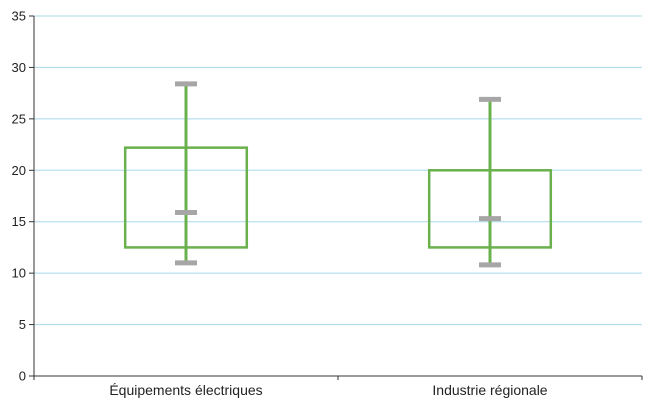 This screenshot has width=645, height=399. What do you see at coordinates (19, 67) in the screenshot?
I see `y-tick-label: 30` at bounding box center [19, 67].